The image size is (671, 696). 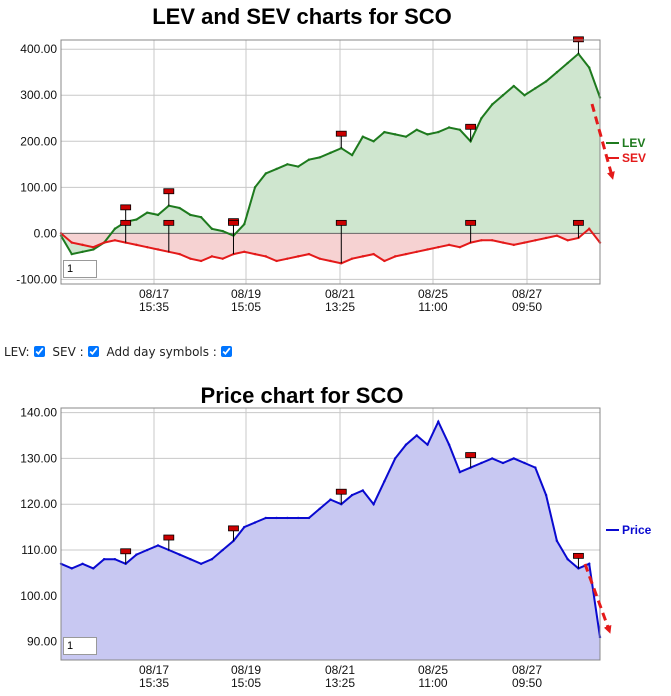 What do you see at coordinates (38, 458) in the screenshot?
I see `y-tick-label: 130.00` at bounding box center [38, 458].